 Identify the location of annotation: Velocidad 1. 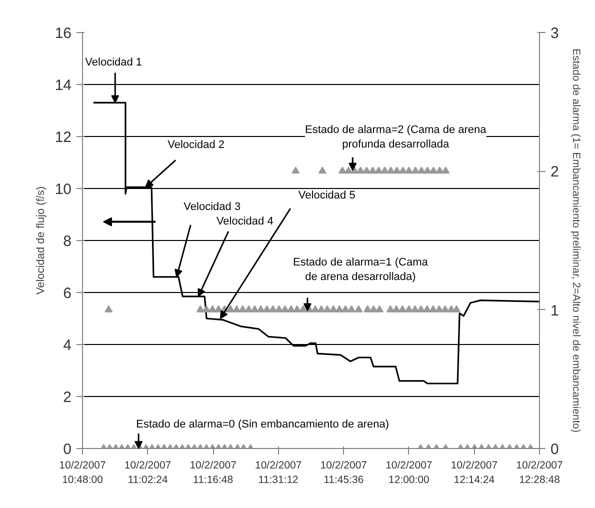
(113, 62).